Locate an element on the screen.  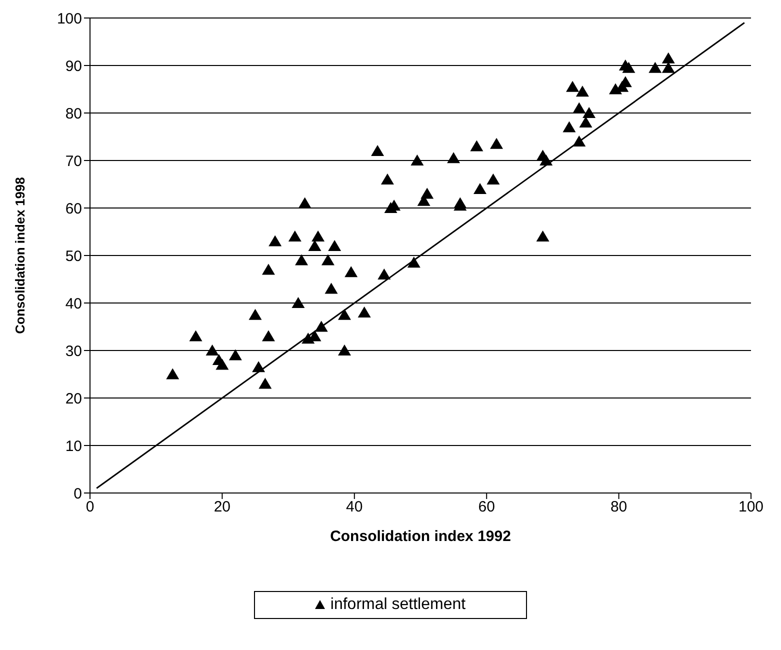
legend-label: informal settlement is located at coordinates (398, 605).